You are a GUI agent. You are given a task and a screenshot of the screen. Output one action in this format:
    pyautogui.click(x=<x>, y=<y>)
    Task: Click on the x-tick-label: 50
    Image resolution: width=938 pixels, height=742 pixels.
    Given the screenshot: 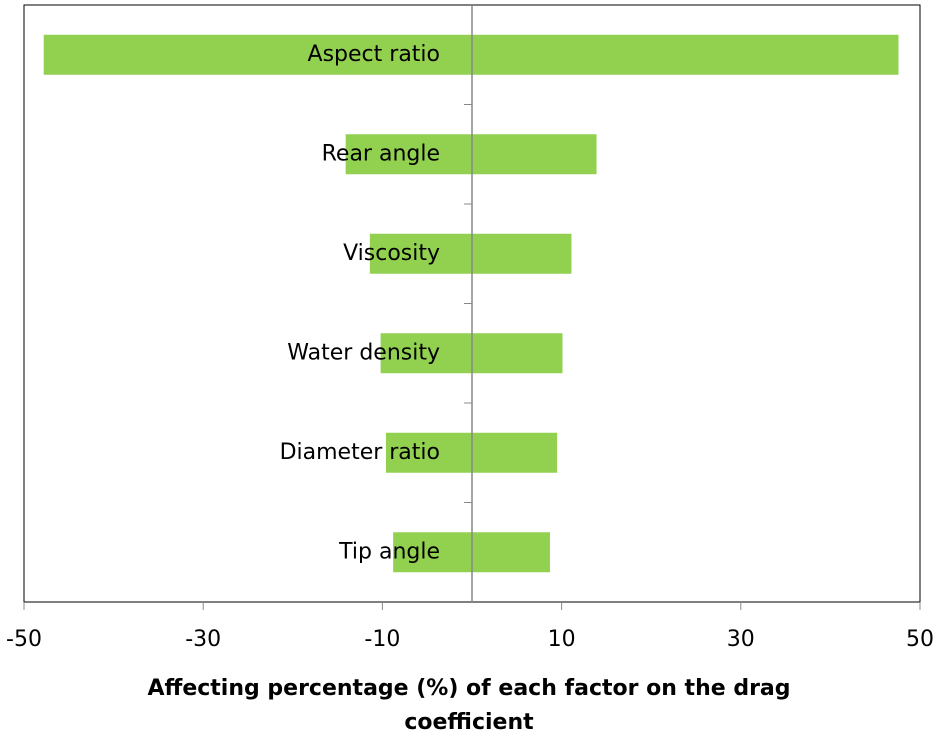 What is the action you would take?
    pyautogui.click(x=920, y=639)
    